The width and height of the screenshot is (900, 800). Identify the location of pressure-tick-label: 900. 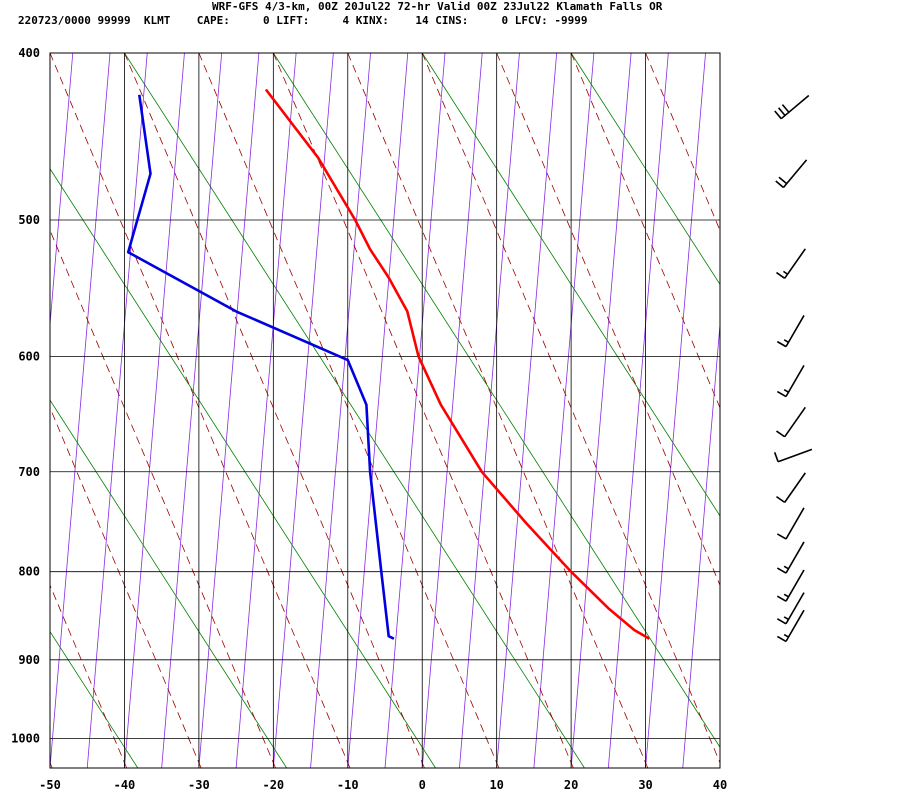
(29, 660).